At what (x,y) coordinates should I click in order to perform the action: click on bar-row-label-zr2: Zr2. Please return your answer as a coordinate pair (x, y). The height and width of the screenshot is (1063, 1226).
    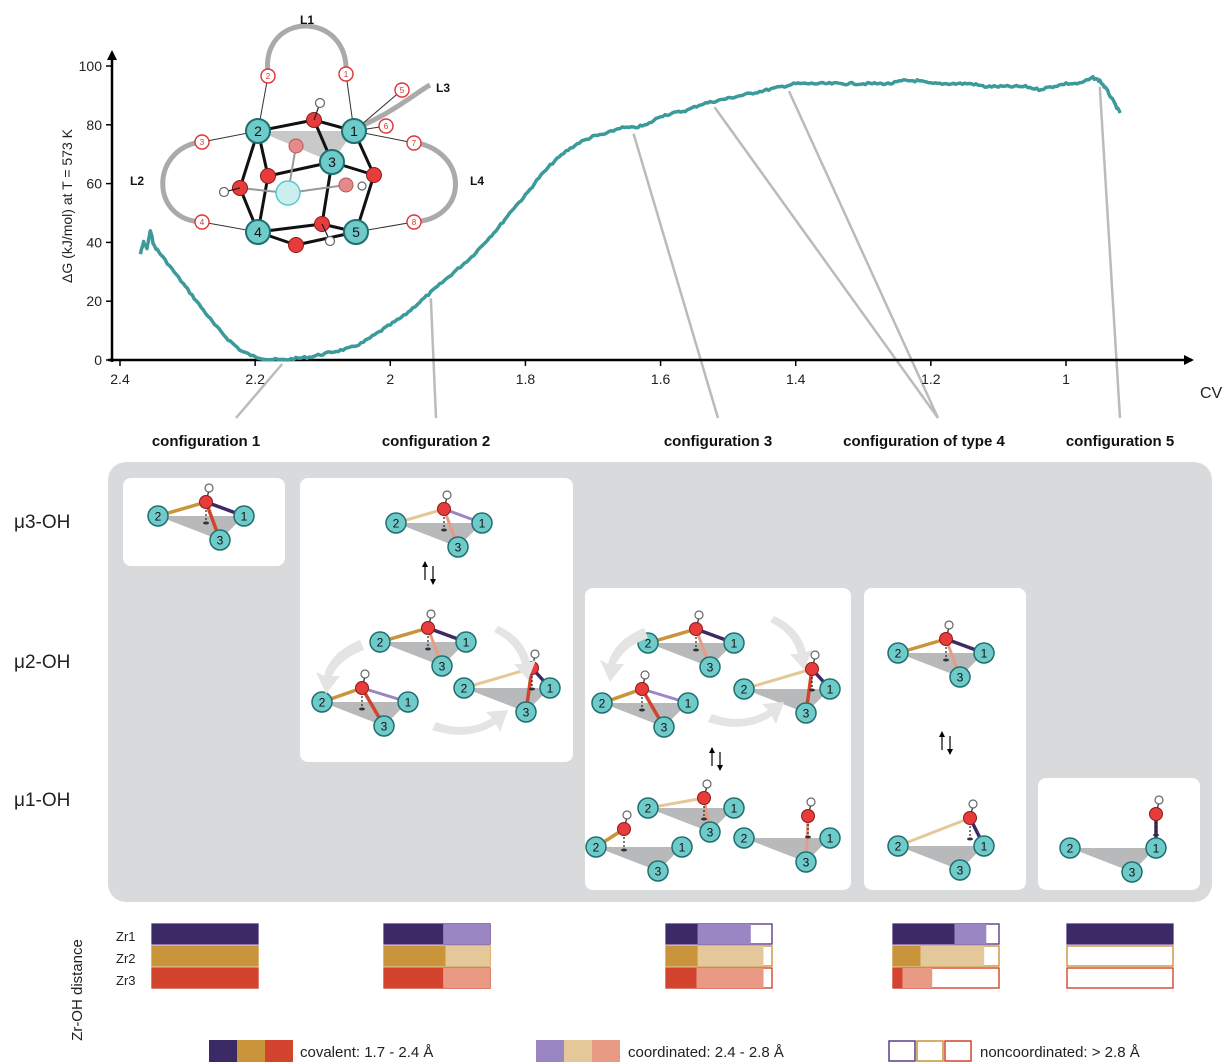
    Looking at the image, I should click on (126, 958).